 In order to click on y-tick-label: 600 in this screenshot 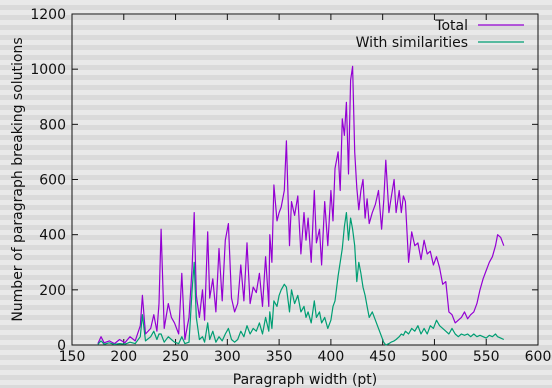, I will do `click(52, 181)`.